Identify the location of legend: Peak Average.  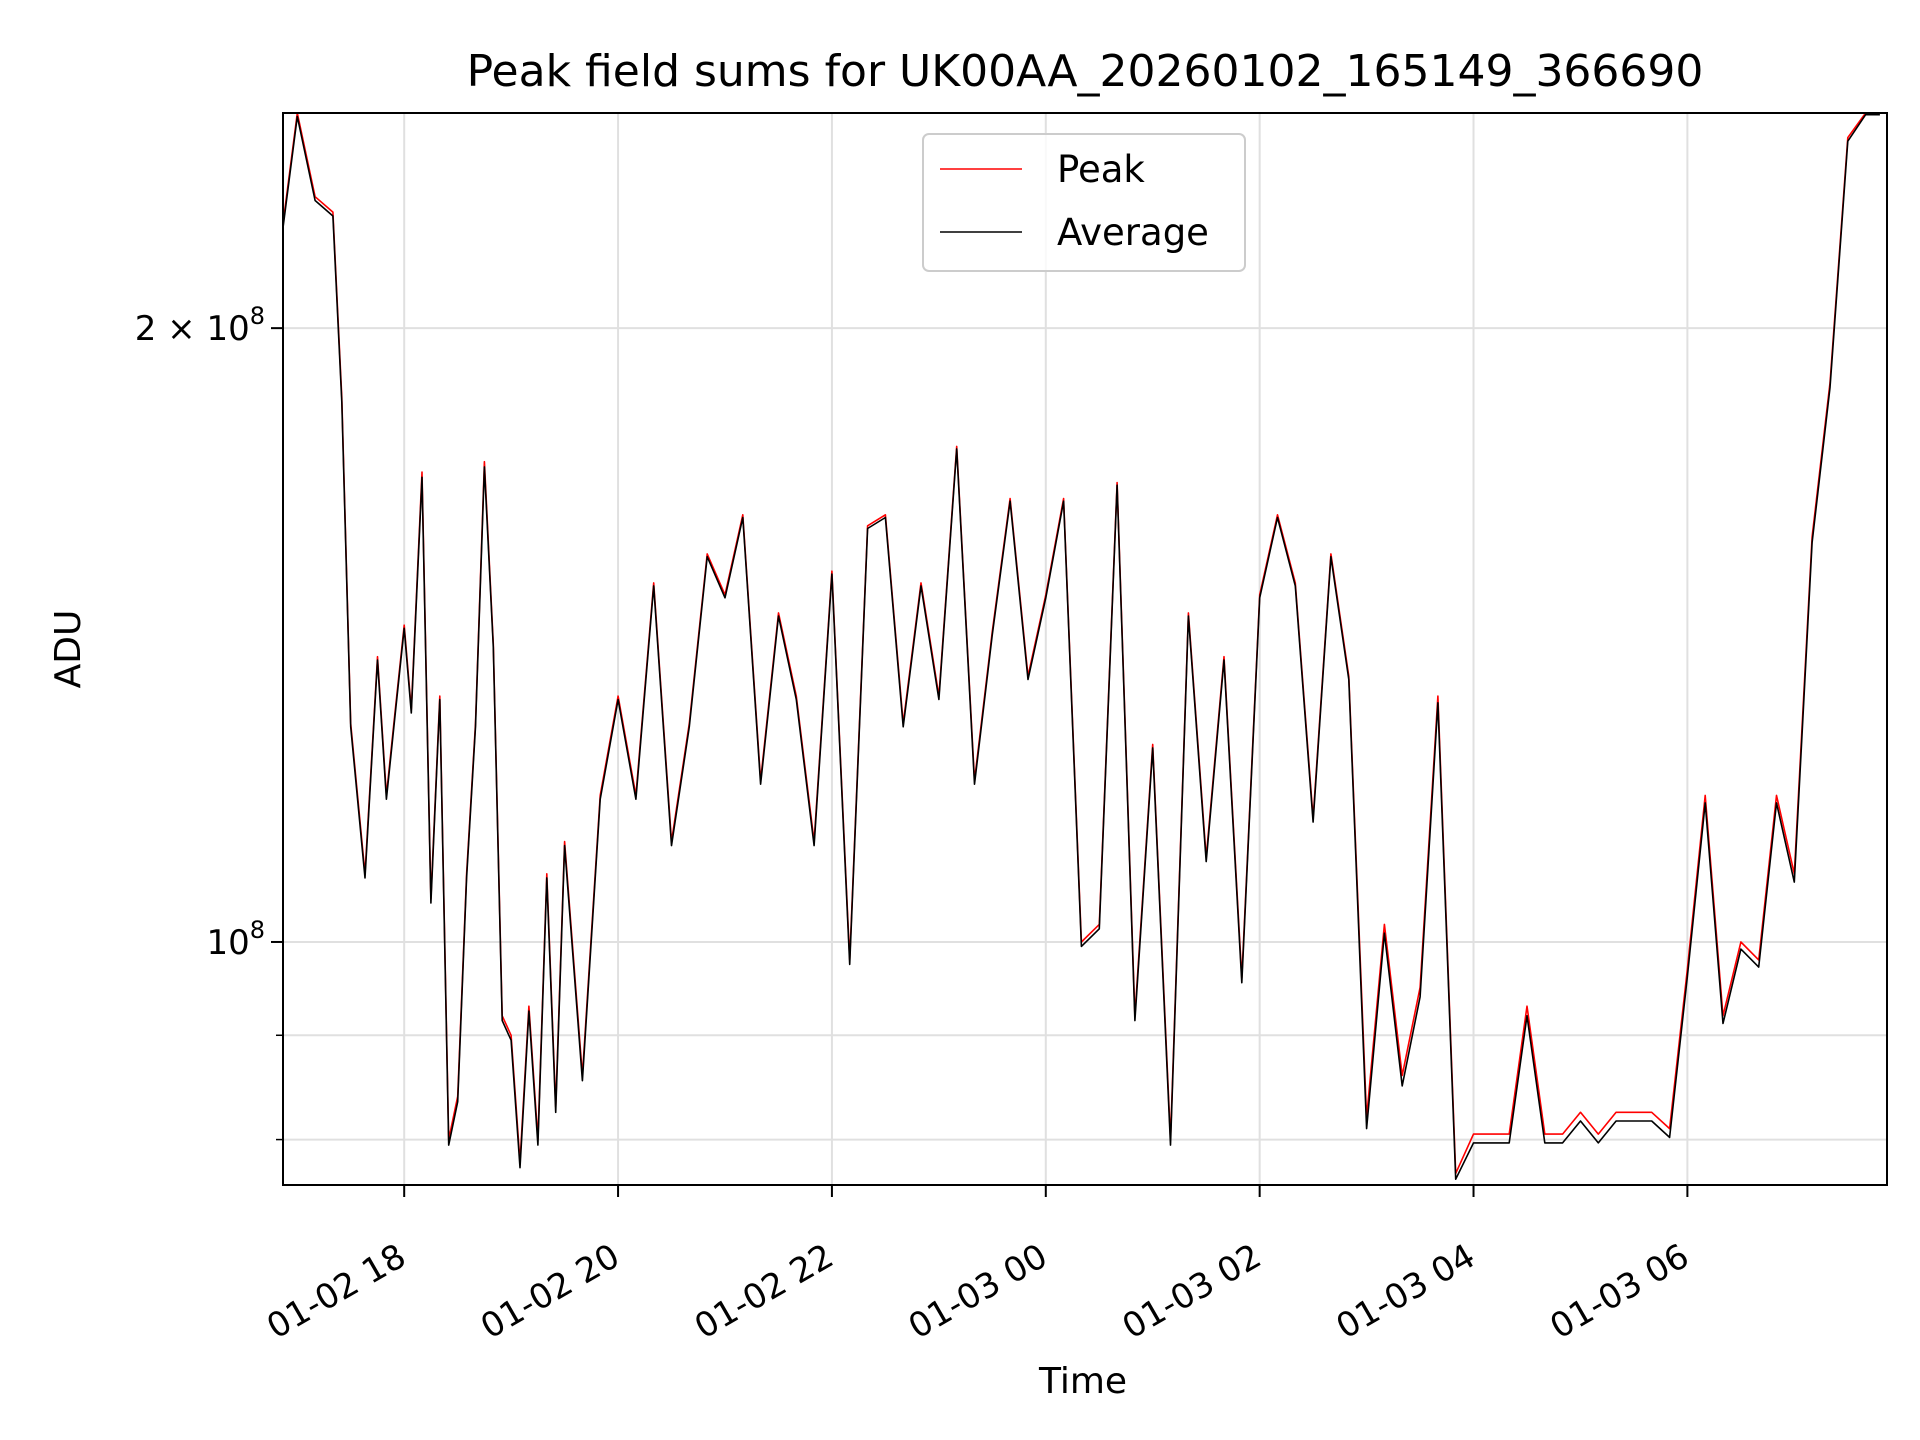
(1084, 202).